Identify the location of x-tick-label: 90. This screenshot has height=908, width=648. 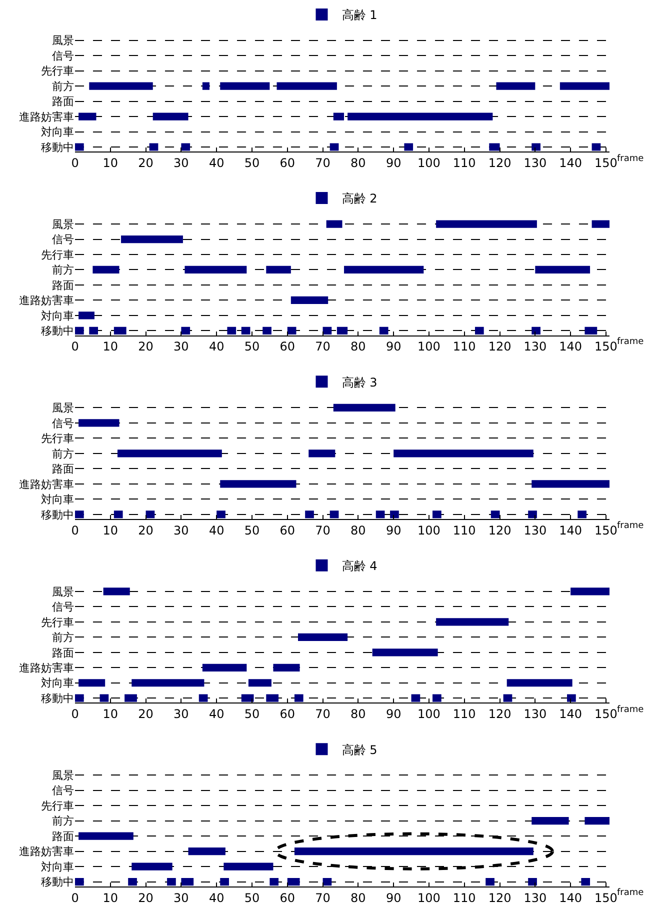
(394, 347).